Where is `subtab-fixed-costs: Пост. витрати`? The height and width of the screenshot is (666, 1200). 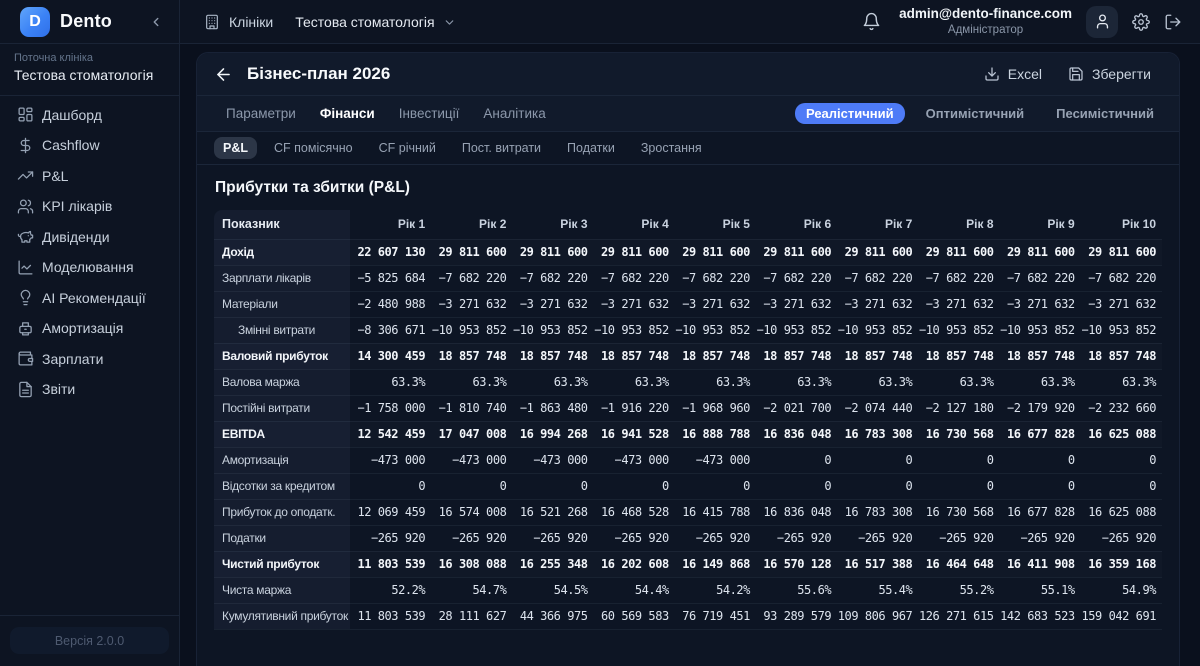
subtab-fixed-costs: Пост. витрати is located at coordinates (501, 148).